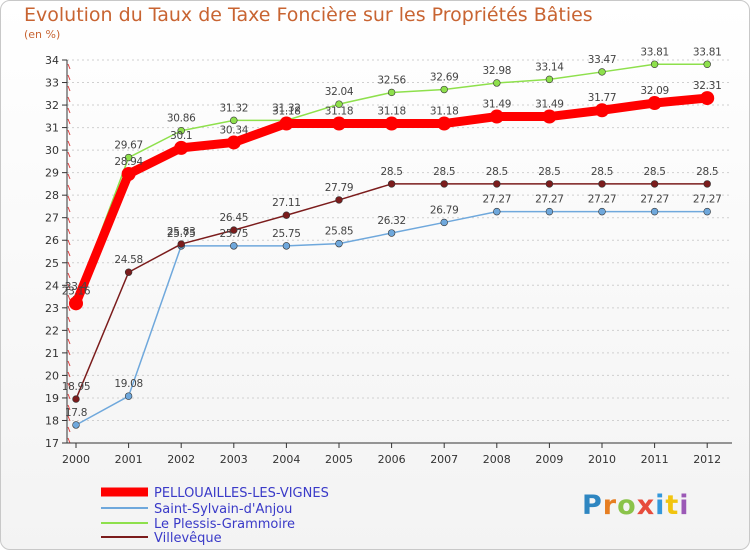 This screenshot has height=550, width=750. Describe the element at coordinates (76, 387) in the screenshot. I see `data-label: 18.95` at that location.